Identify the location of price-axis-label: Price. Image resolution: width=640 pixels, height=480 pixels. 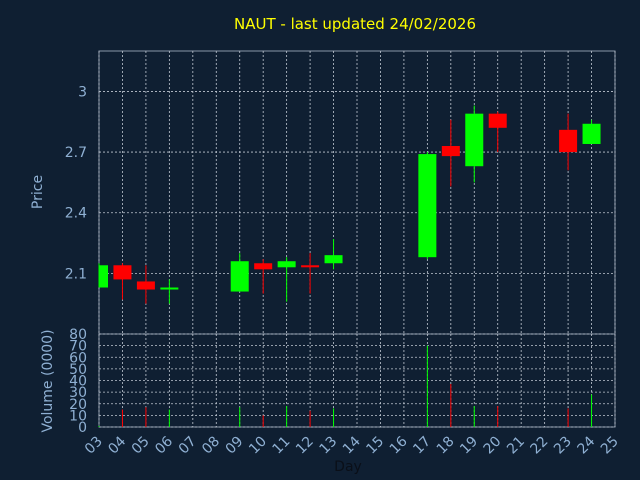
(38, 192).